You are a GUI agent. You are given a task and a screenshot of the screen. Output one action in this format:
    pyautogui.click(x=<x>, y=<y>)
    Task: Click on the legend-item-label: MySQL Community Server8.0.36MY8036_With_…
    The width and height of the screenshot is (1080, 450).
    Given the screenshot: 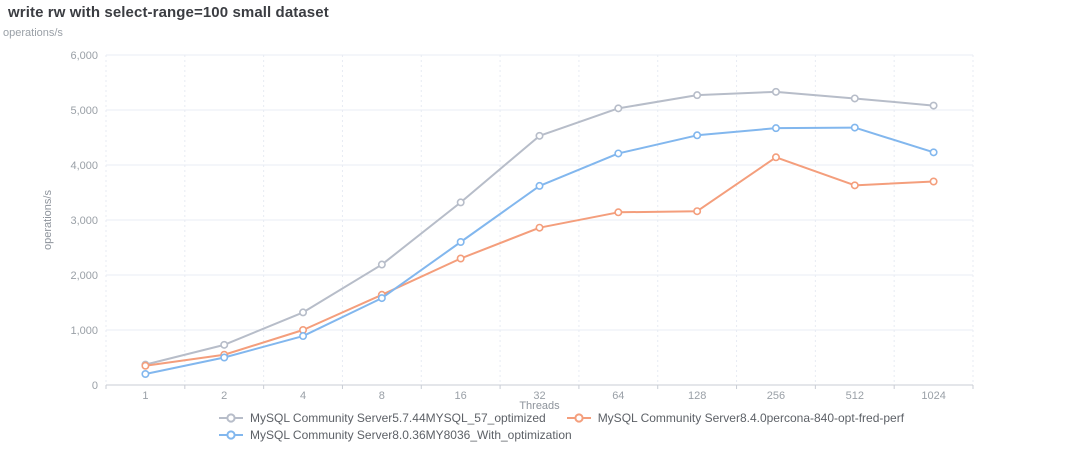 What is the action you would take?
    pyautogui.click(x=411, y=435)
    